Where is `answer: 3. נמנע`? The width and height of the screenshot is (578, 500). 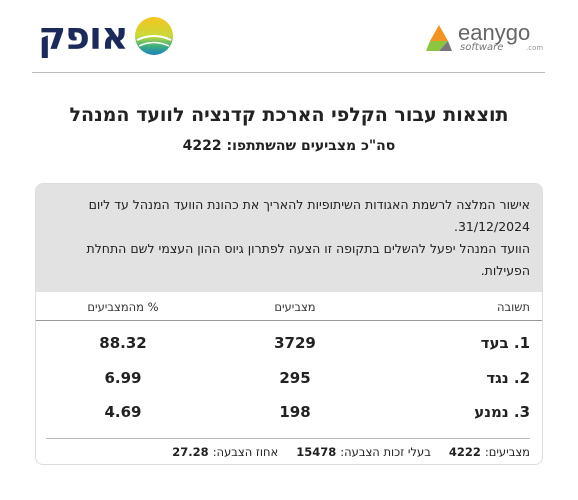 answer: 3. נמנע is located at coordinates (502, 412).